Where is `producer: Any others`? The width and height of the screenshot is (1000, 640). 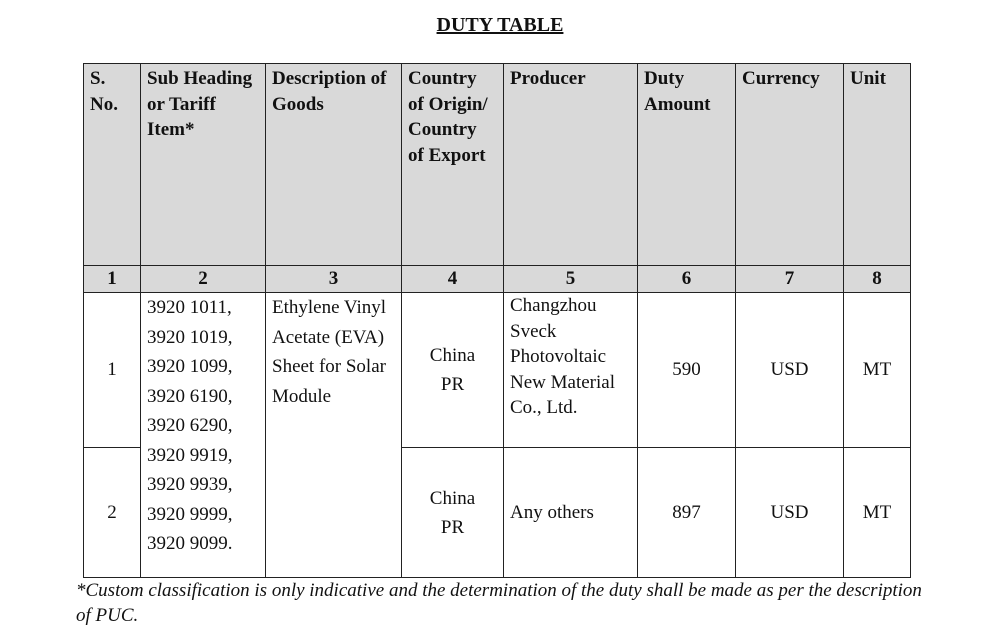
producer: Any others is located at coordinates (570, 512).